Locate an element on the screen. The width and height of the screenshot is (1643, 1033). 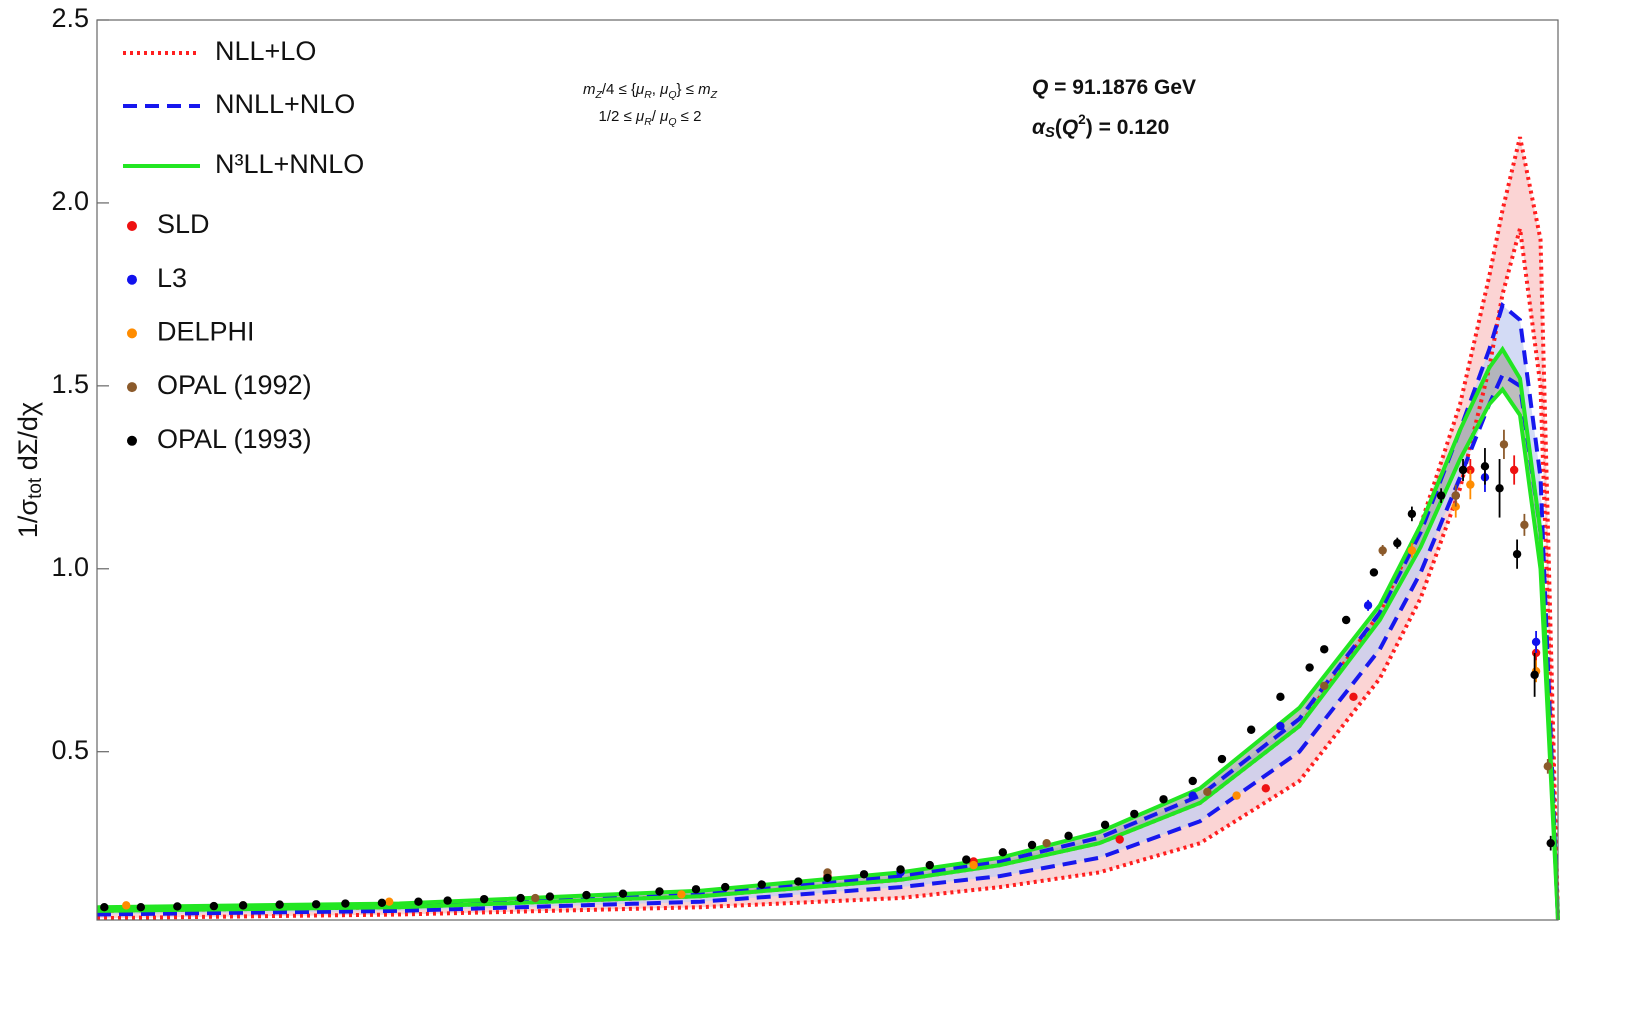
annotation-part: = 91.1876 GeV is located at coordinates (1122, 87).